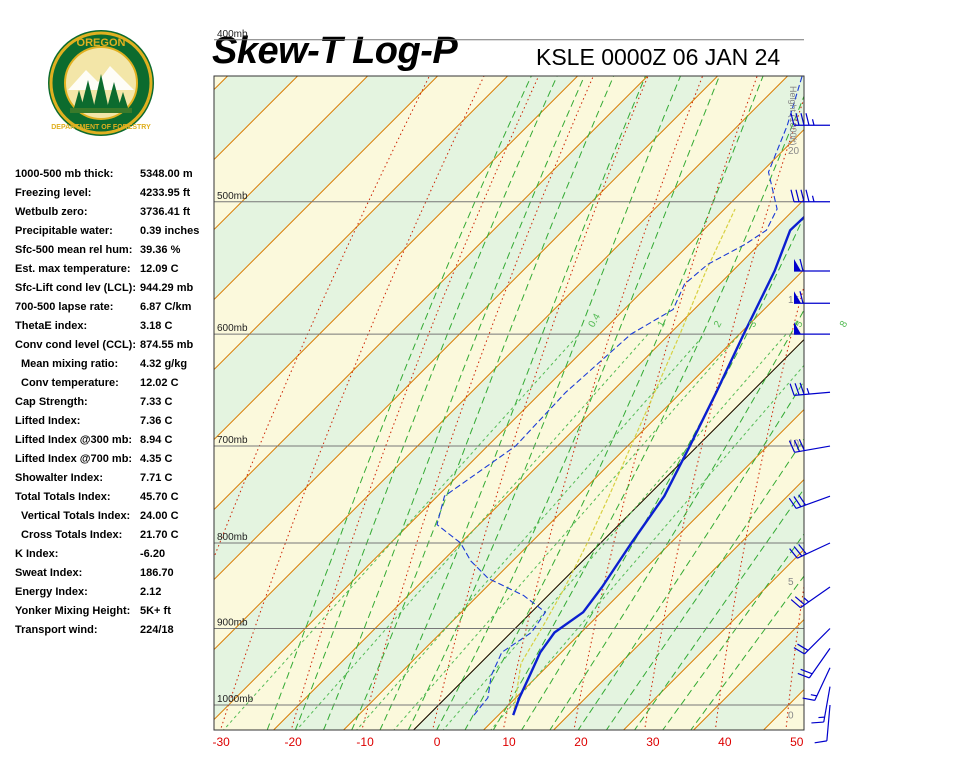 The image size is (960, 768). What do you see at coordinates (170, 231) in the screenshot?
I see `parameter-value: 0.39 inches` at bounding box center [170, 231].